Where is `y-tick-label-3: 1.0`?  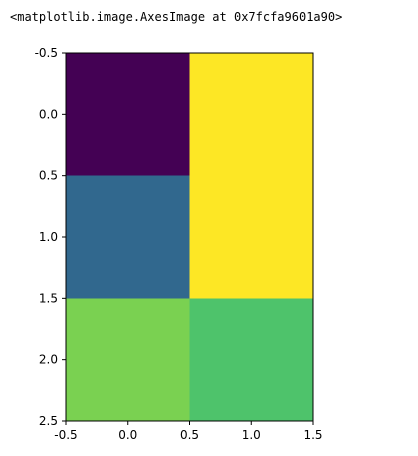 y-tick-label-3: 1.0 is located at coordinates (48, 237).